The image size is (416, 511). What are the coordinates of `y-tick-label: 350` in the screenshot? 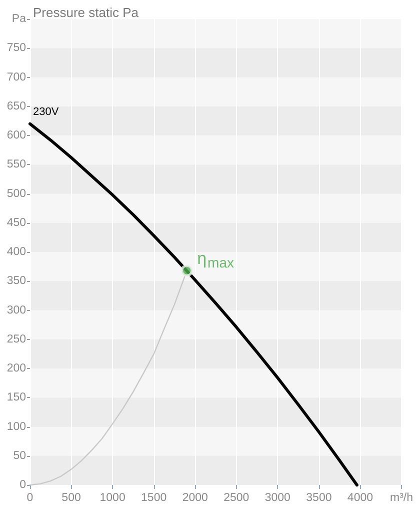 It's located at (16, 281).